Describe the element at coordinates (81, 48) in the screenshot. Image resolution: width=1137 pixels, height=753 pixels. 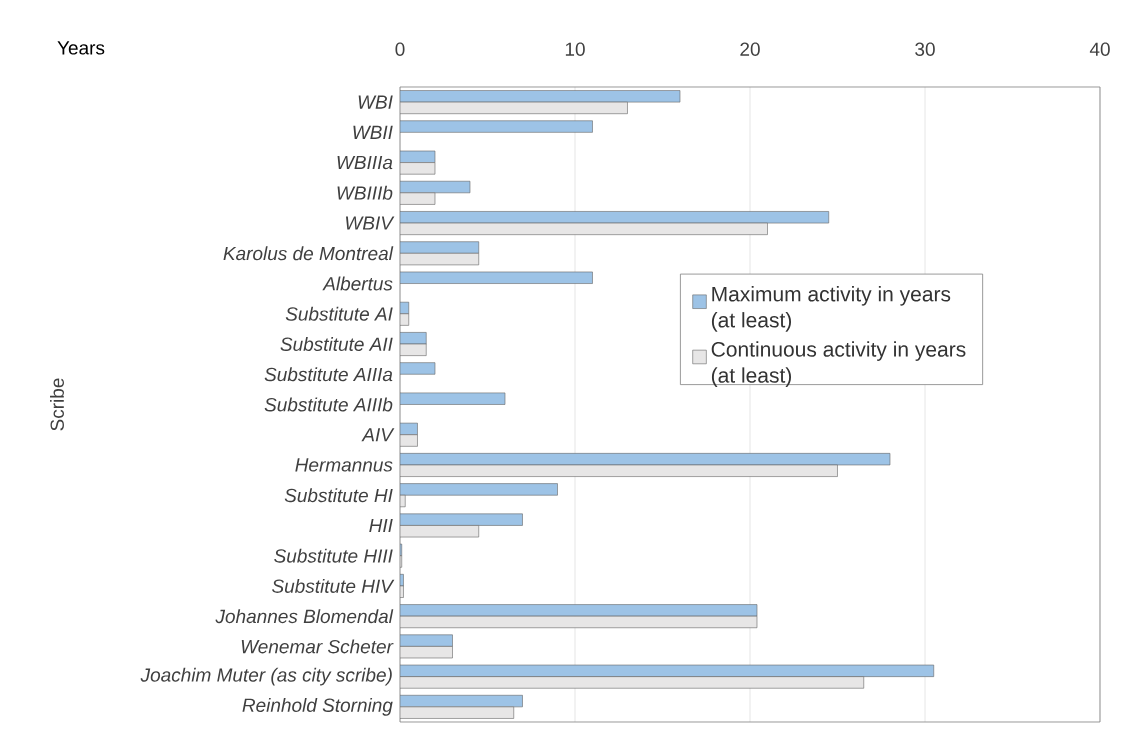
I see `x-axis-title: Years` at that location.